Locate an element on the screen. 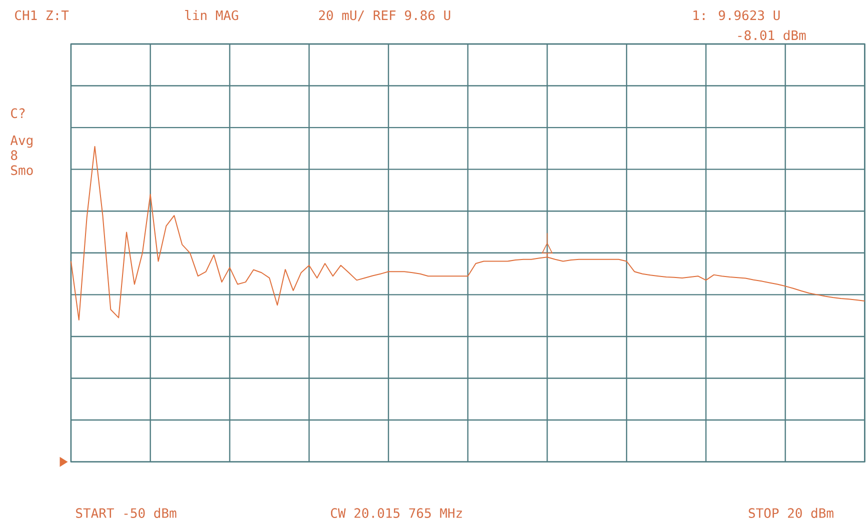  text: C? is located at coordinates (18, 113).